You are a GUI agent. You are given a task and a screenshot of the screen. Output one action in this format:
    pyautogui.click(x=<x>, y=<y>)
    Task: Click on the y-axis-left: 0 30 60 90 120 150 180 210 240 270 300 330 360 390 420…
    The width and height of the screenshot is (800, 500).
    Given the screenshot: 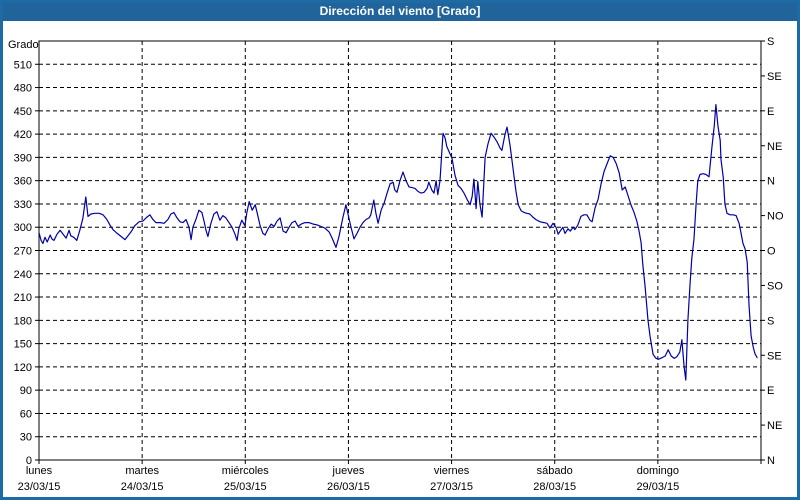 What is the action you would take?
    pyautogui.click(x=26, y=263)
    